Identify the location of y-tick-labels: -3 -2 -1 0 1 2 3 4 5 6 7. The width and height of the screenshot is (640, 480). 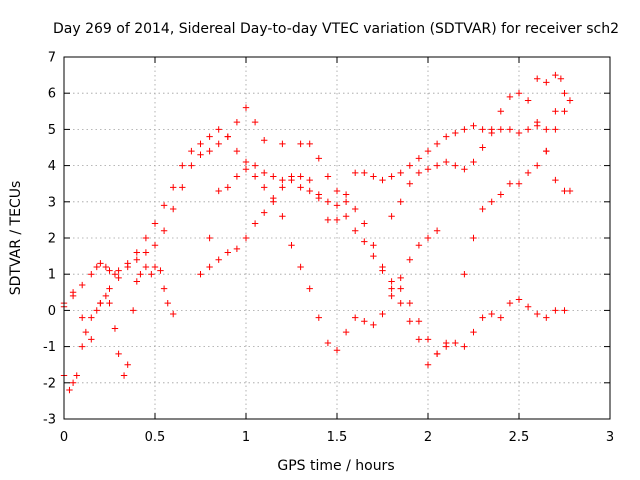
(49, 239).